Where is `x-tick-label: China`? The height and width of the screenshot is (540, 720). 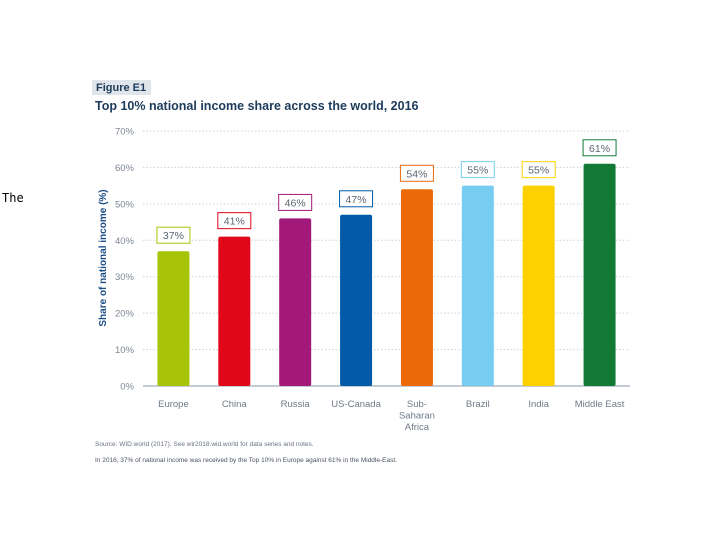 x-tick-label: China is located at coordinates (235, 404).